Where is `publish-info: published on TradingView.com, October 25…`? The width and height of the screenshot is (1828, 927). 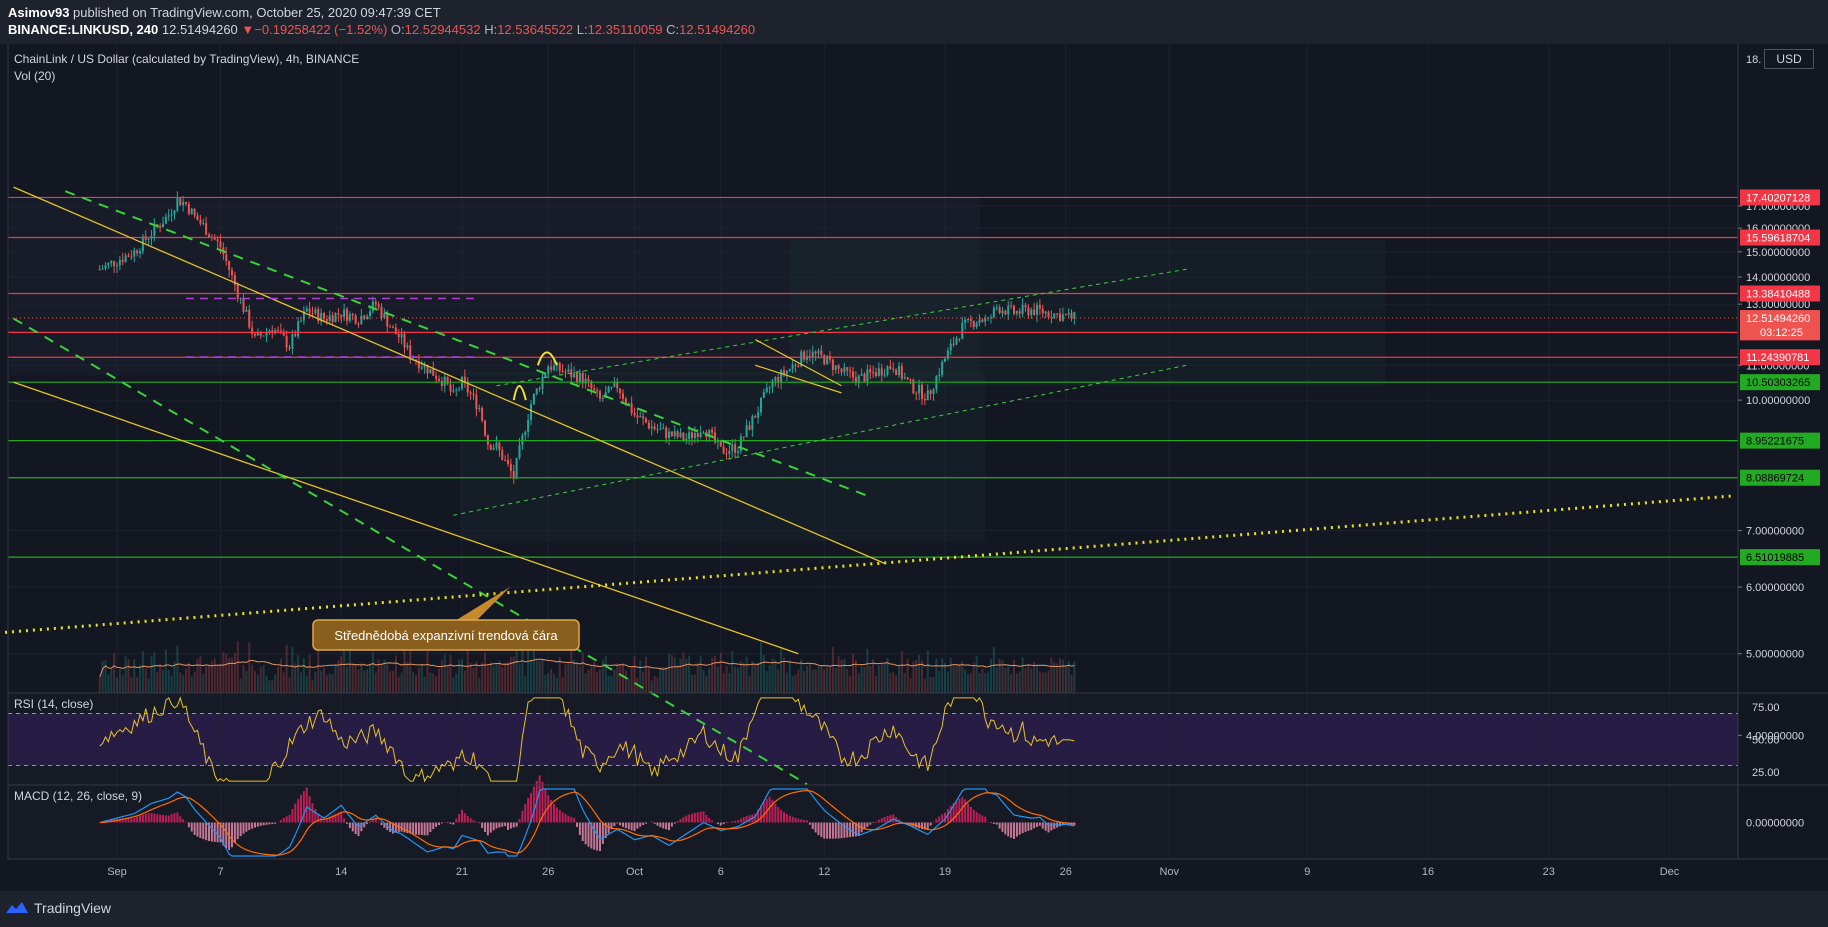
publish-info: published on TradingView.com, October 25… is located at coordinates (257, 12).